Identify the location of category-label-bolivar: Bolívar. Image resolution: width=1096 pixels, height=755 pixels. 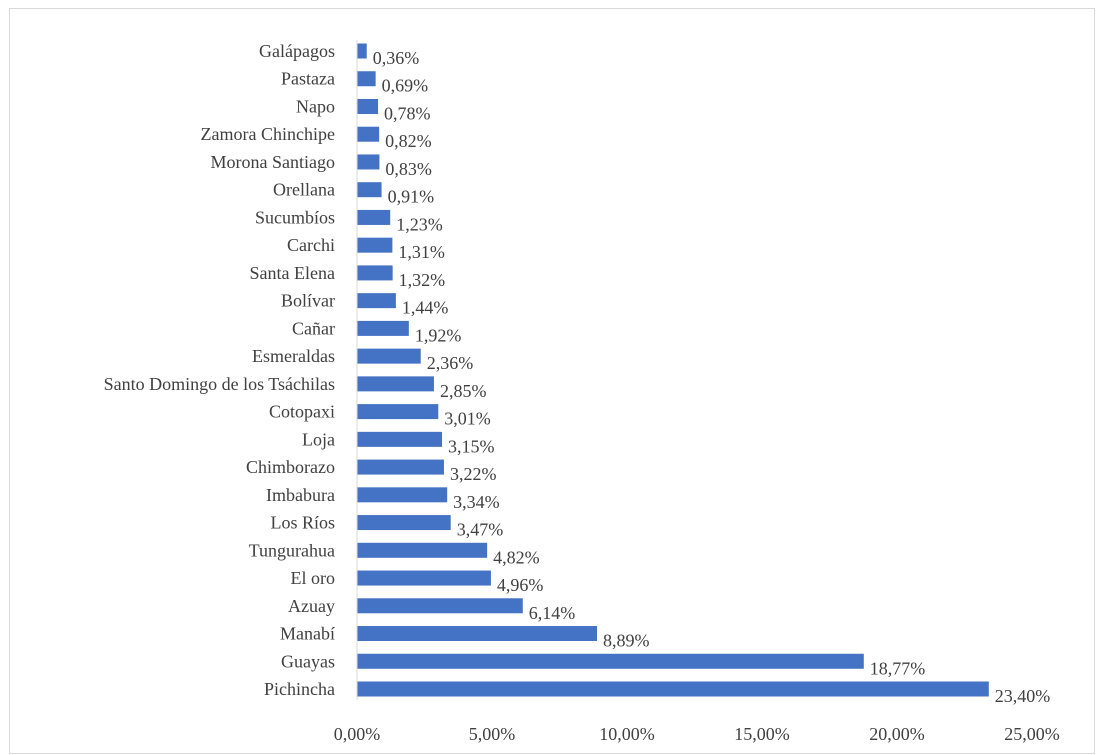
(308, 301).